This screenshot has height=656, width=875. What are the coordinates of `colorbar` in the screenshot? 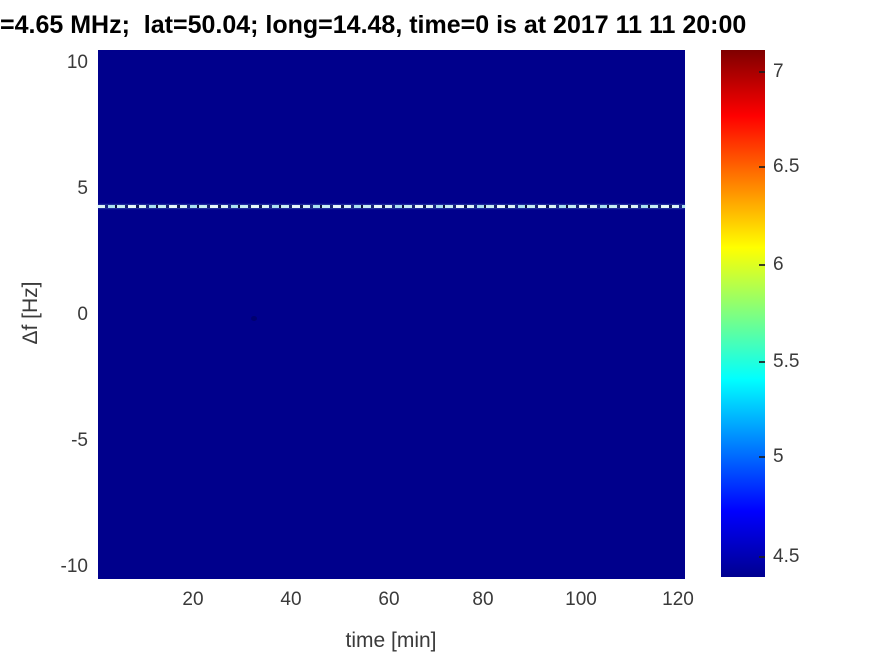 It's located at (743, 313).